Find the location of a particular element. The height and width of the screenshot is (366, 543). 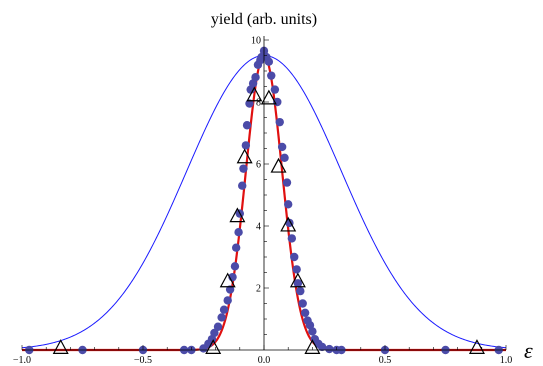

y-tick-label: 8 is located at coordinates (258, 103).